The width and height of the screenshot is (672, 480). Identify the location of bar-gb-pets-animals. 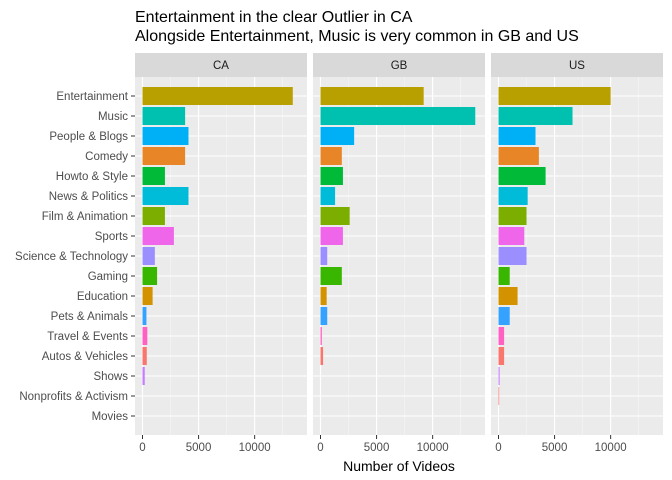
(324, 316).